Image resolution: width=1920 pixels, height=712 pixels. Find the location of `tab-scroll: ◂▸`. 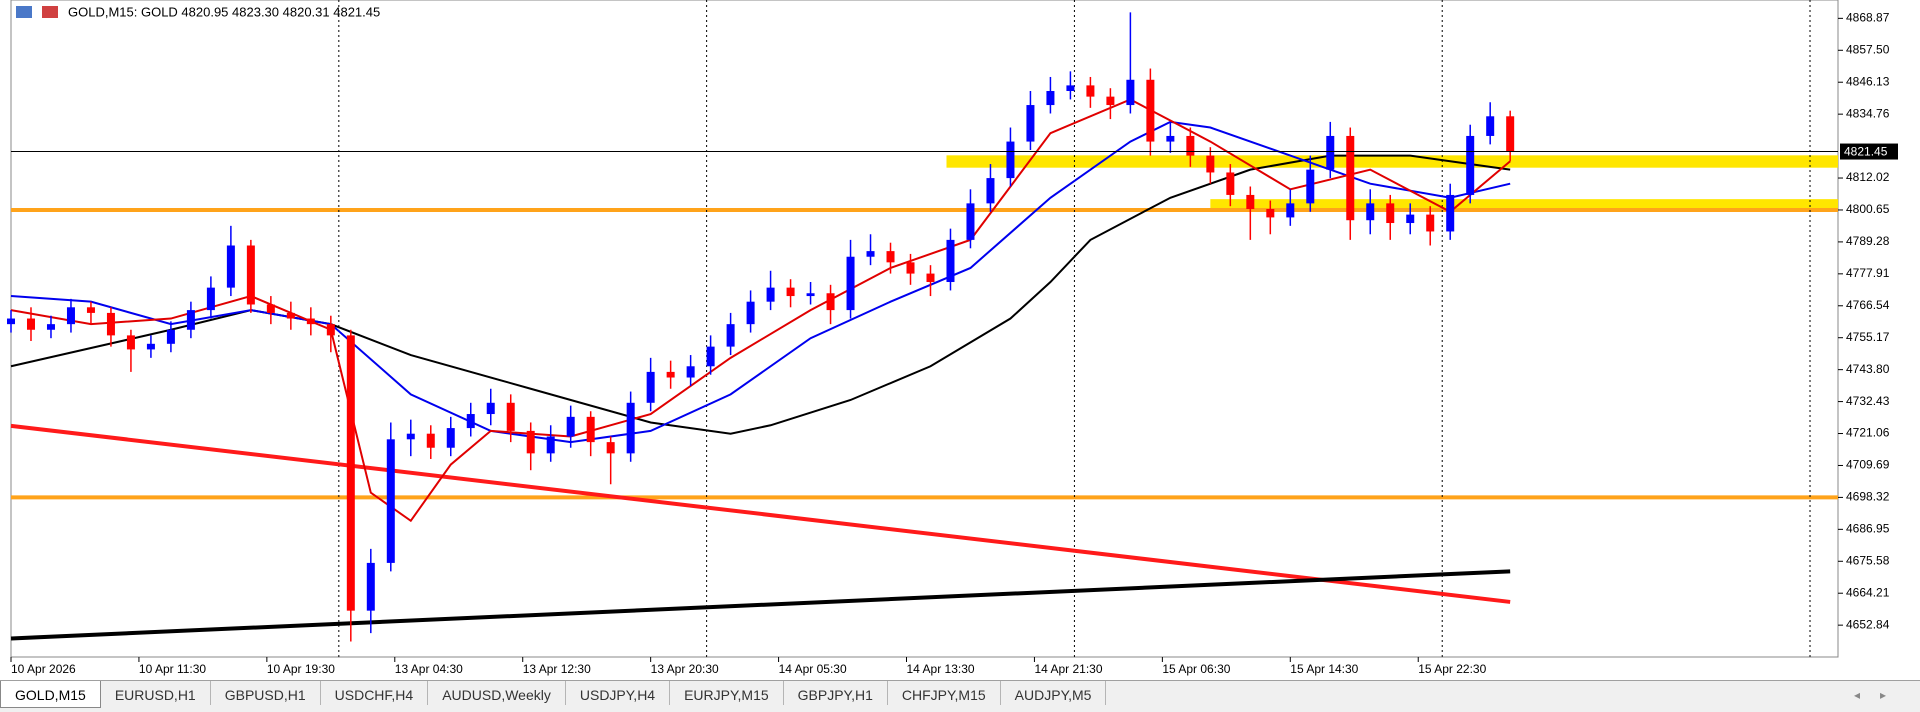

tab-scroll: ◂▸ is located at coordinates (1879, 695).